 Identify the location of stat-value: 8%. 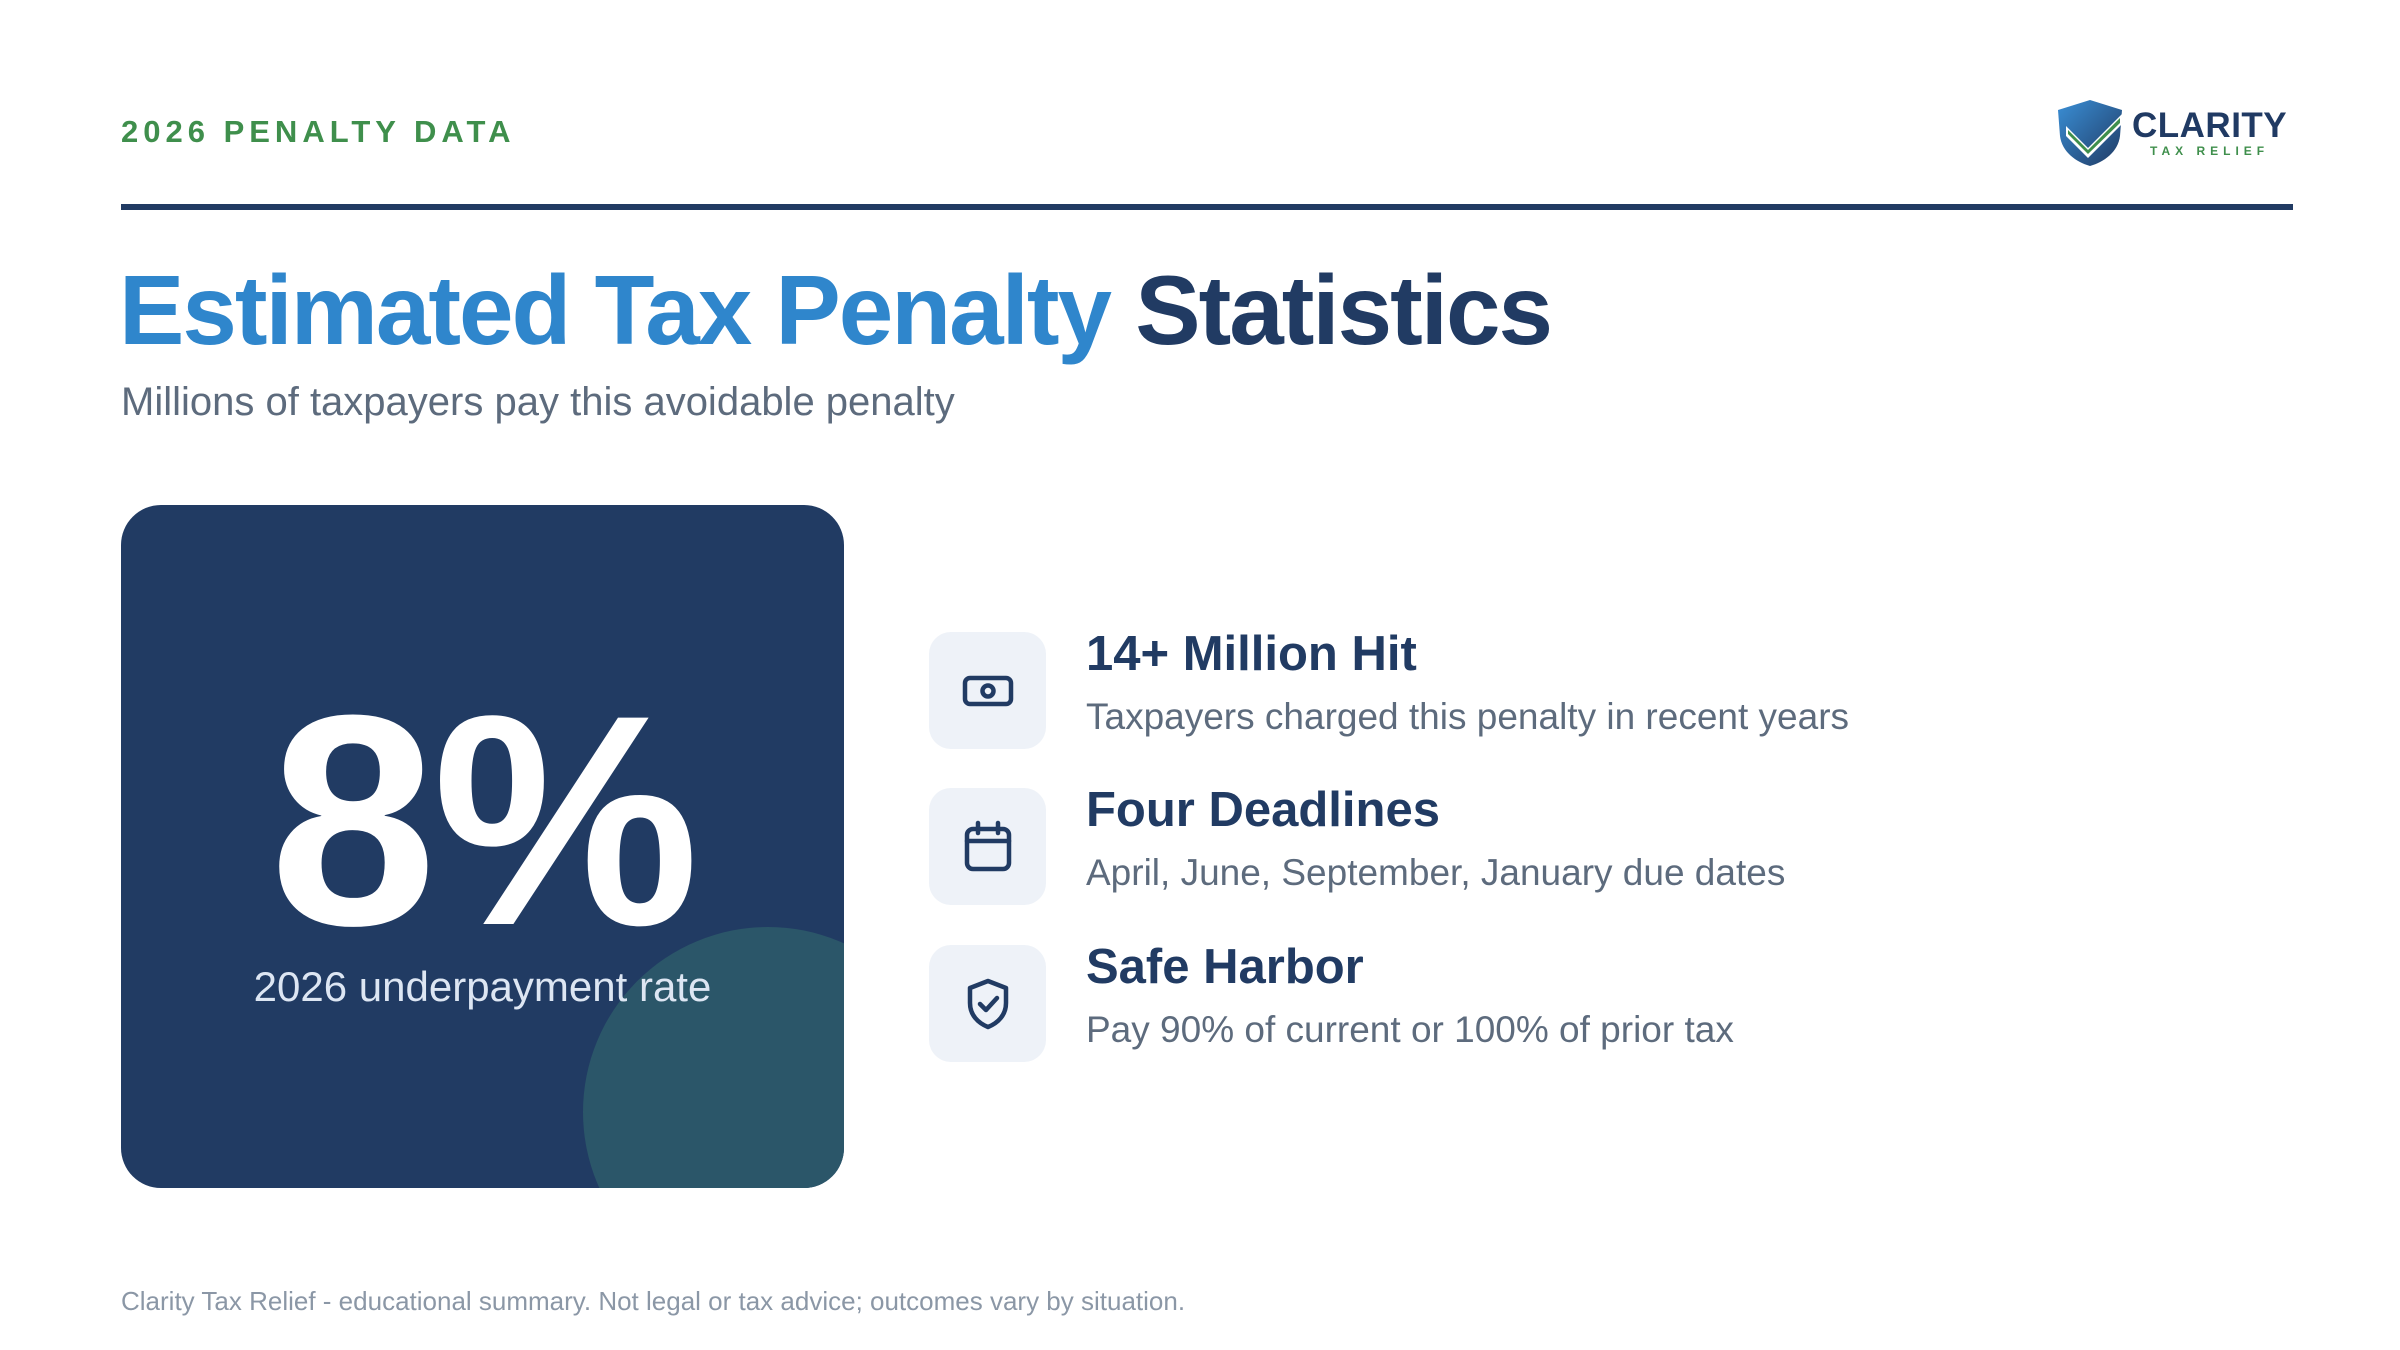
(484, 820).